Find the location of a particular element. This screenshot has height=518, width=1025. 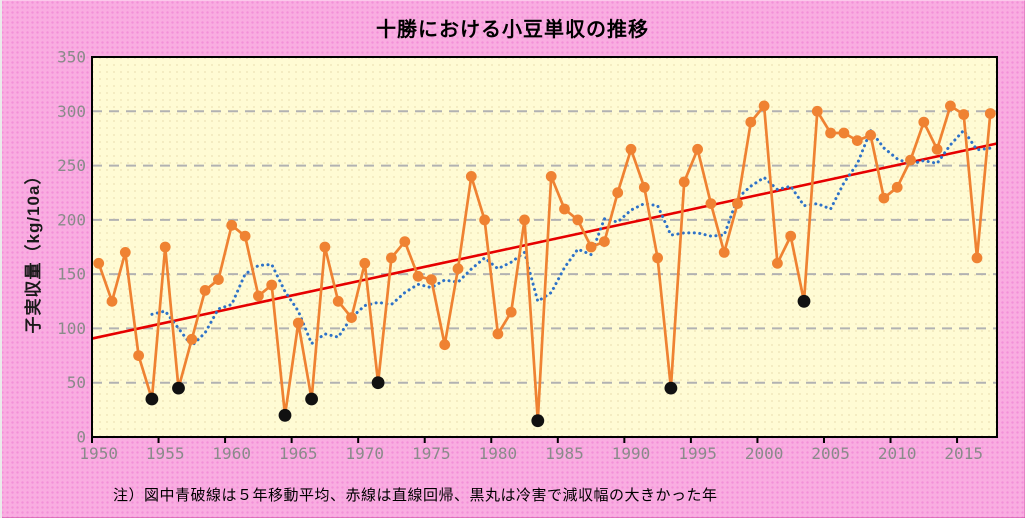

y-tick-label-200: 200 is located at coordinates (71, 219).